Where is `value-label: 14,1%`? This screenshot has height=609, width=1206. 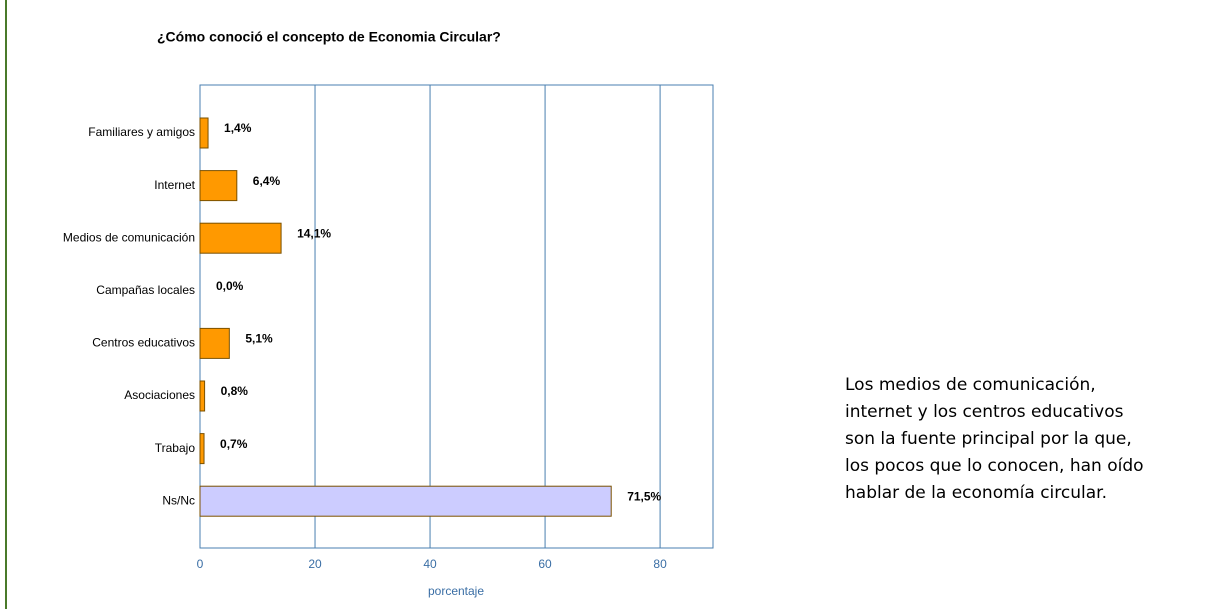 value-label: 14,1% is located at coordinates (314, 233).